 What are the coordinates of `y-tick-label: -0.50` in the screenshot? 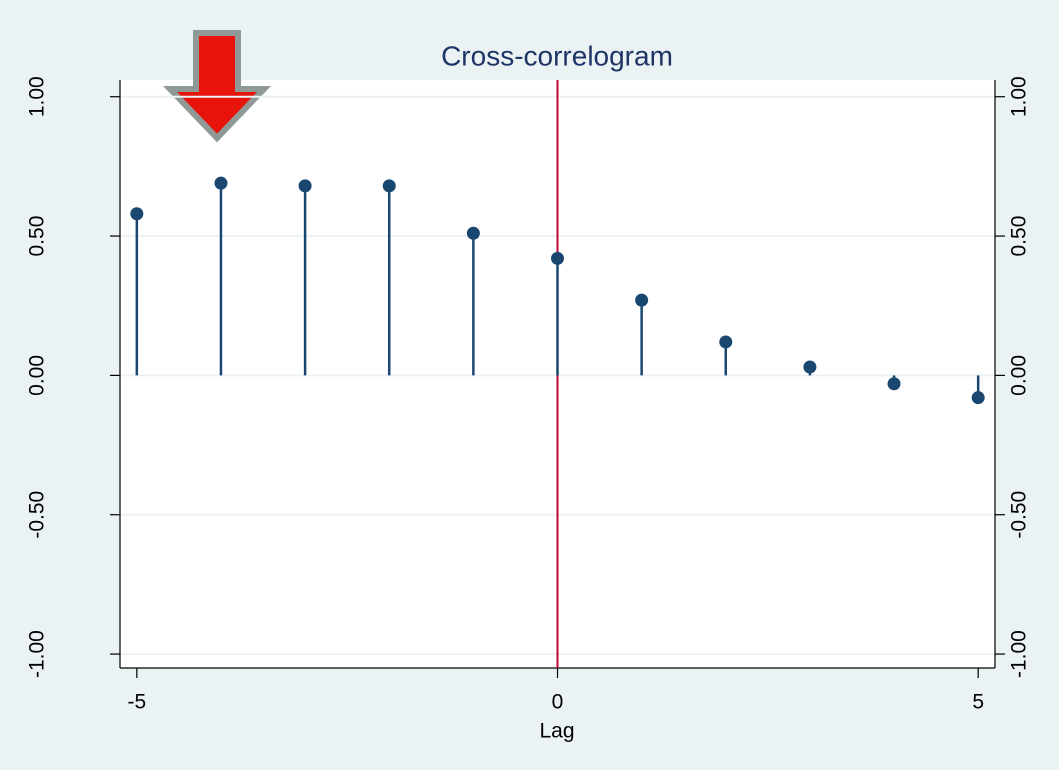 It's located at (37, 515).